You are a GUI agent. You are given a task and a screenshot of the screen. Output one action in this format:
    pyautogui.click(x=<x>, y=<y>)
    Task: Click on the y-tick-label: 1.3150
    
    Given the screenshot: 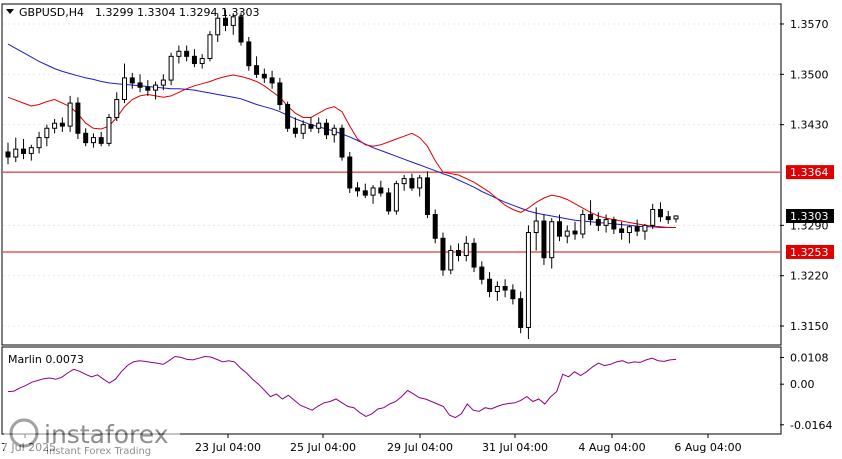 What is the action you would take?
    pyautogui.click(x=809, y=326)
    